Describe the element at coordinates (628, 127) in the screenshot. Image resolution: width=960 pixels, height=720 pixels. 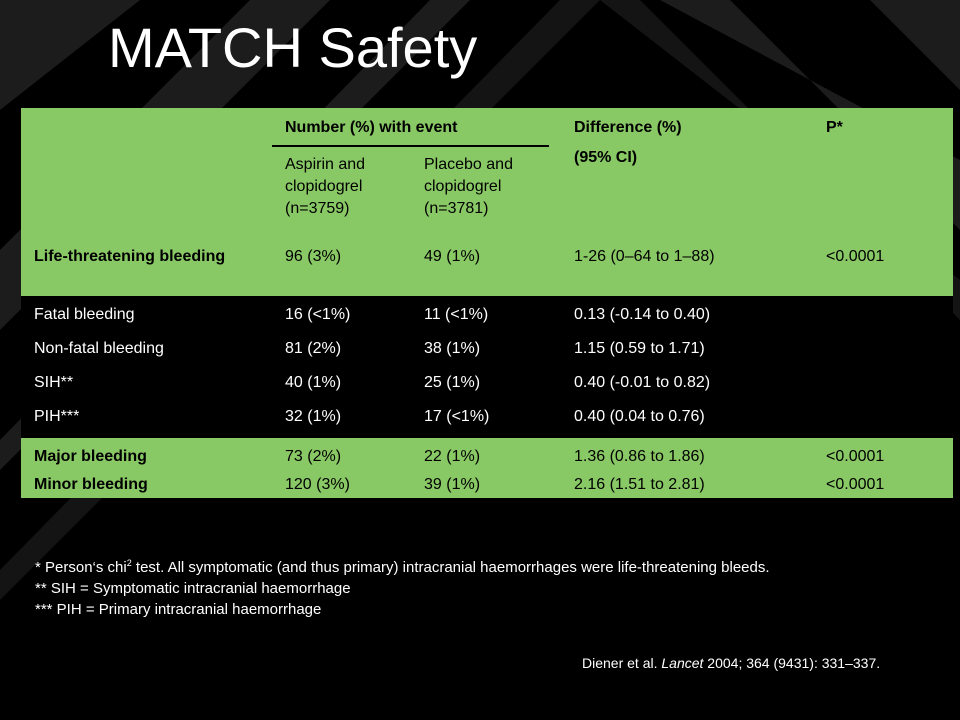
I see `header-difference-label: Difference (%)` at that location.